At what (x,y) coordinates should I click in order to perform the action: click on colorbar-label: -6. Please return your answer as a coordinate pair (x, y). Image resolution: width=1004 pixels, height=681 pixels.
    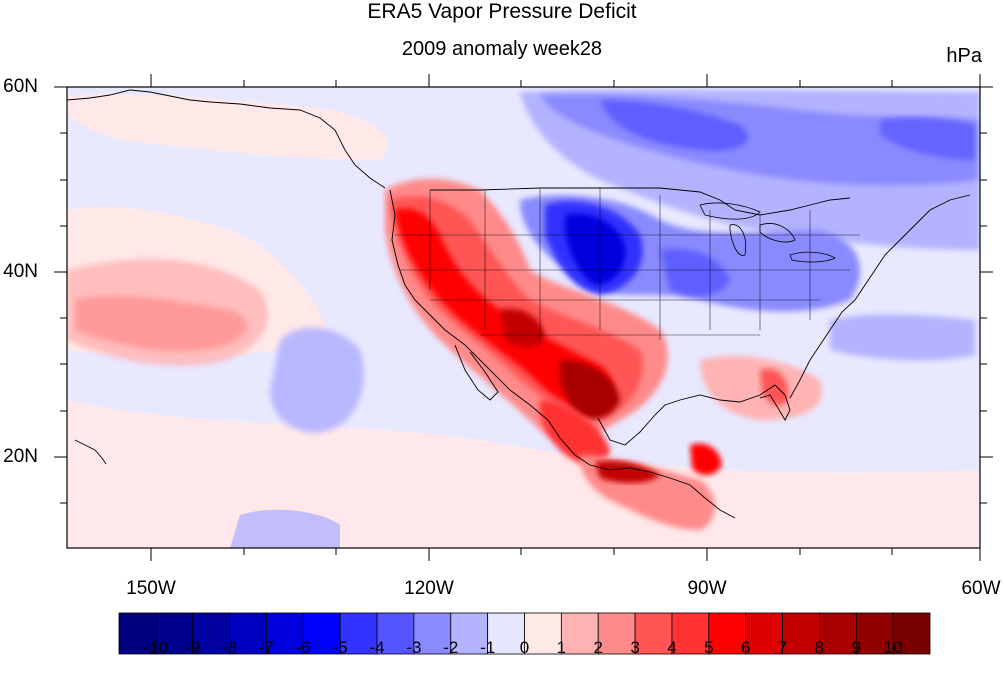
    Looking at the image, I should click on (303, 647).